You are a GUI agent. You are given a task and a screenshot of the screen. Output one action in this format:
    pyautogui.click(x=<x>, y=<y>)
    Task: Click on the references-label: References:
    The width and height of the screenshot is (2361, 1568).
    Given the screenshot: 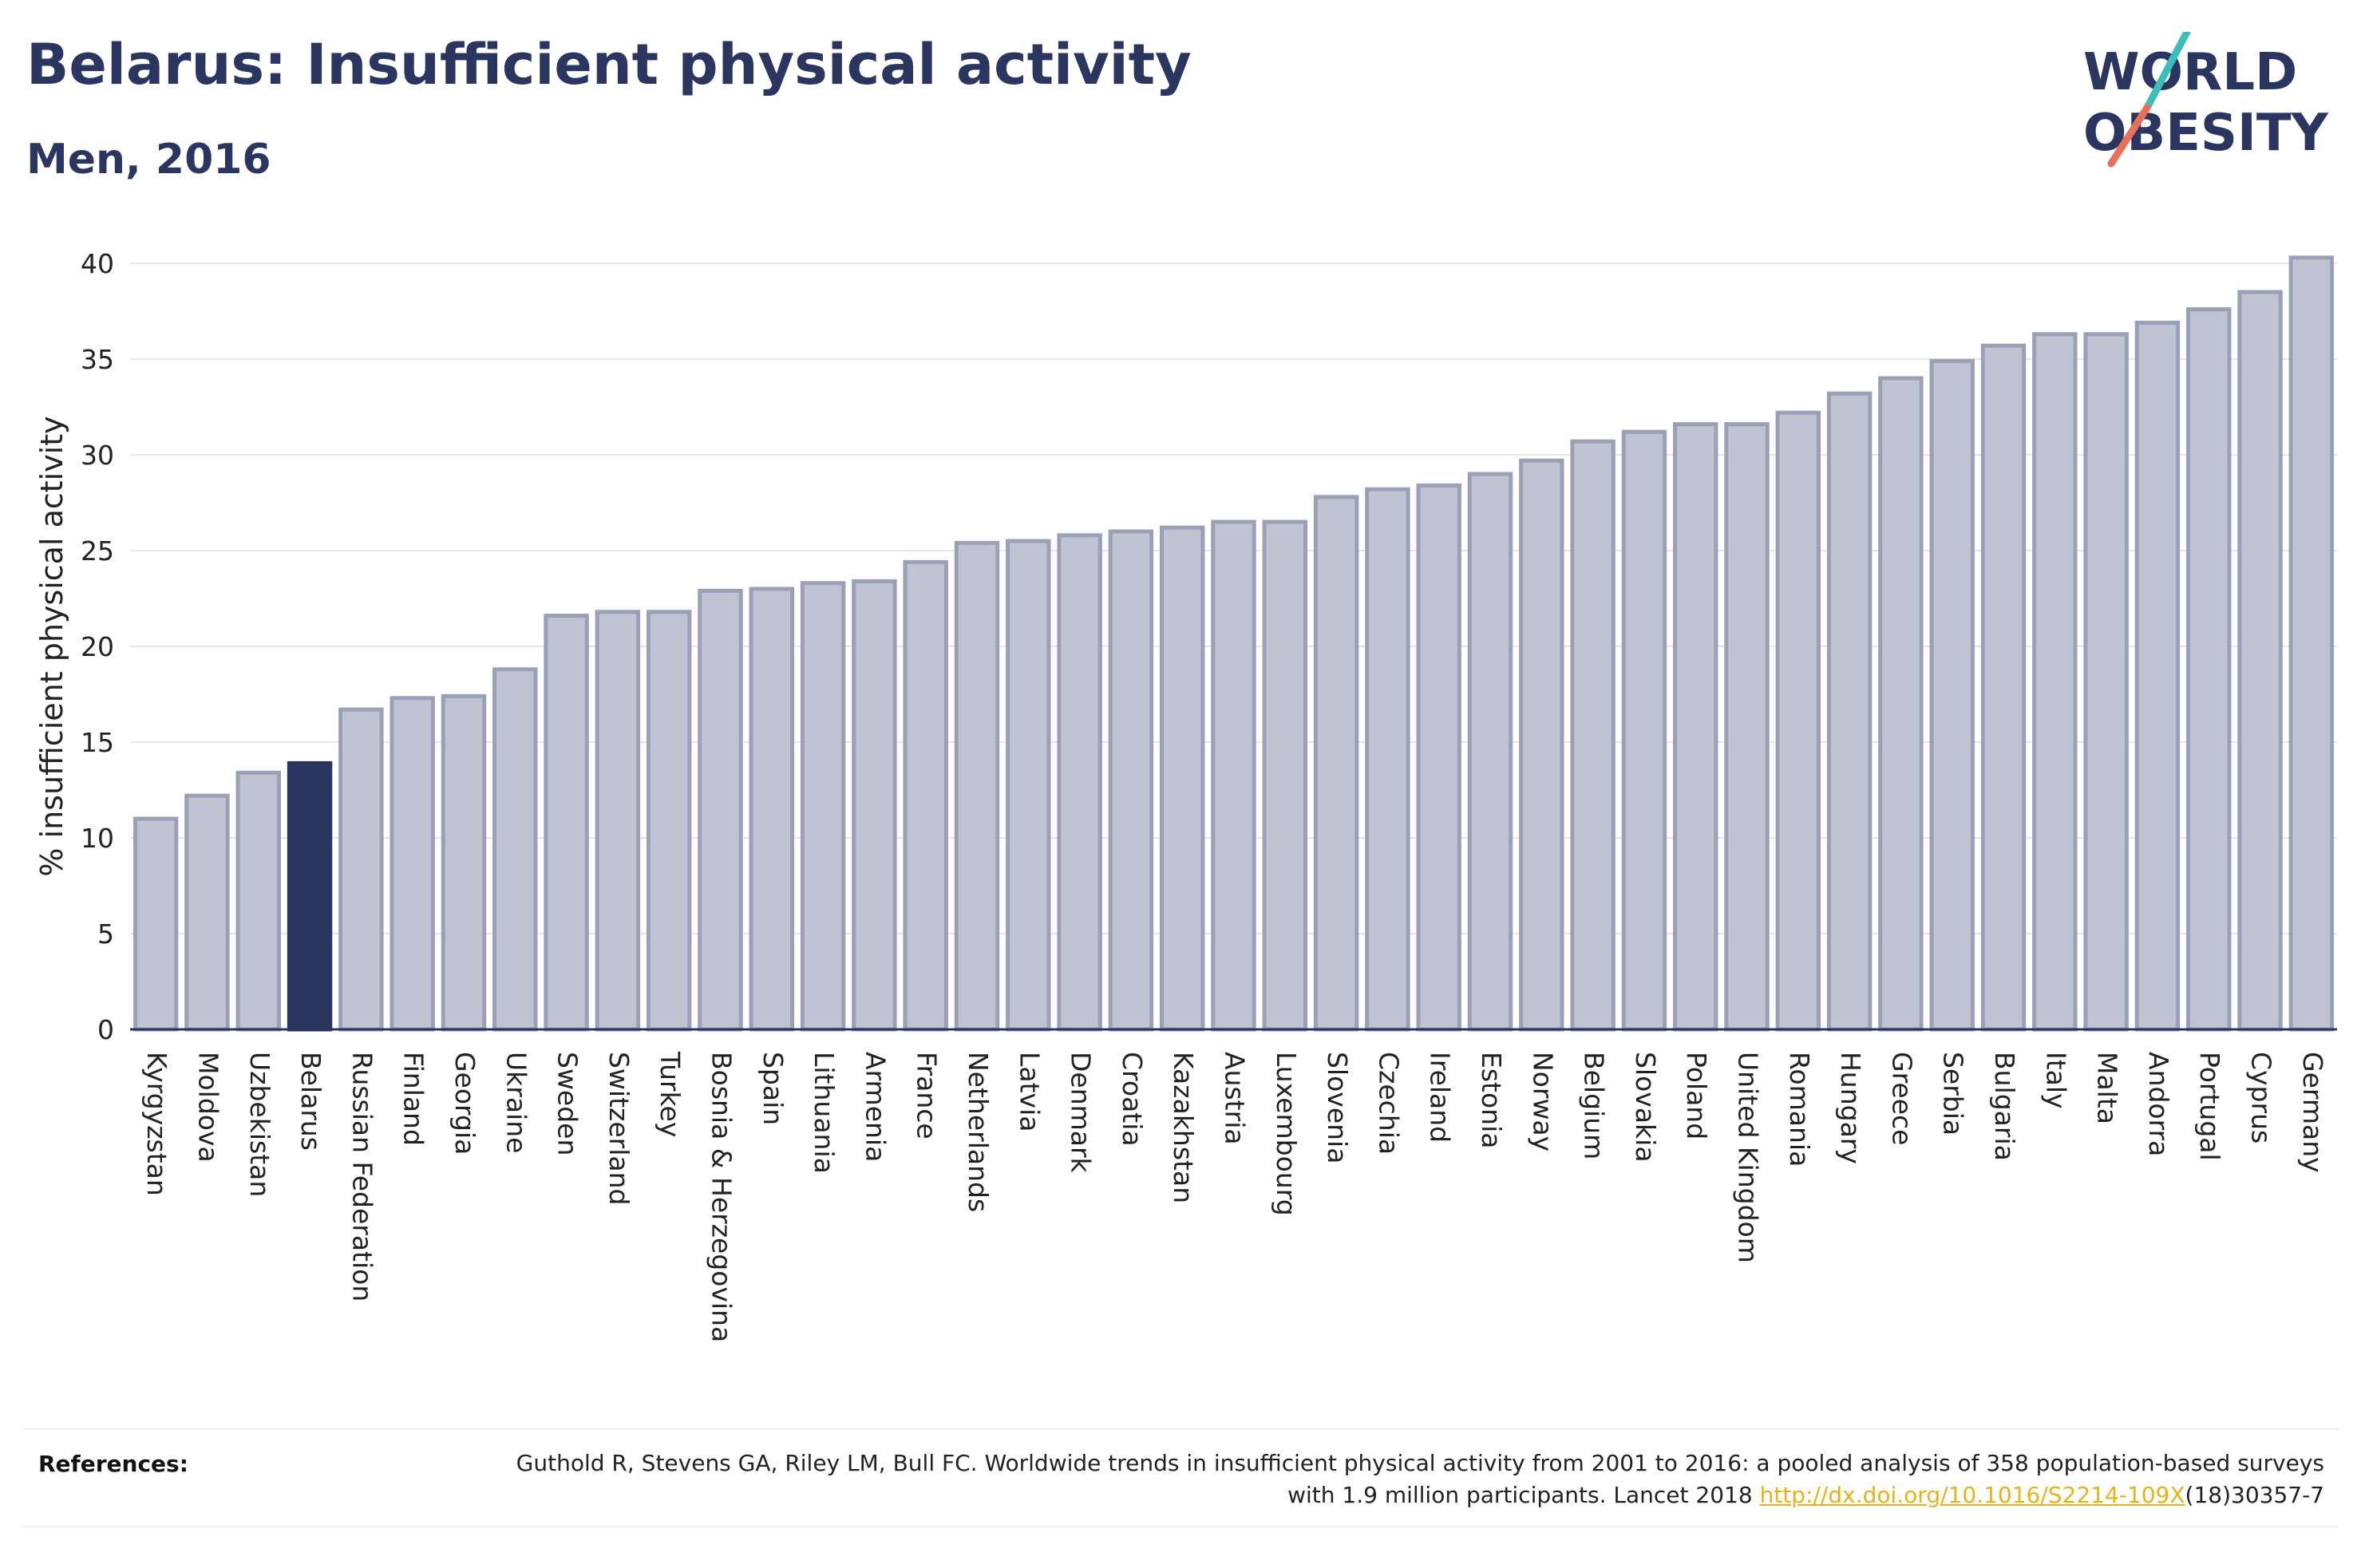 What is the action you would take?
    pyautogui.click(x=113, y=1464)
    